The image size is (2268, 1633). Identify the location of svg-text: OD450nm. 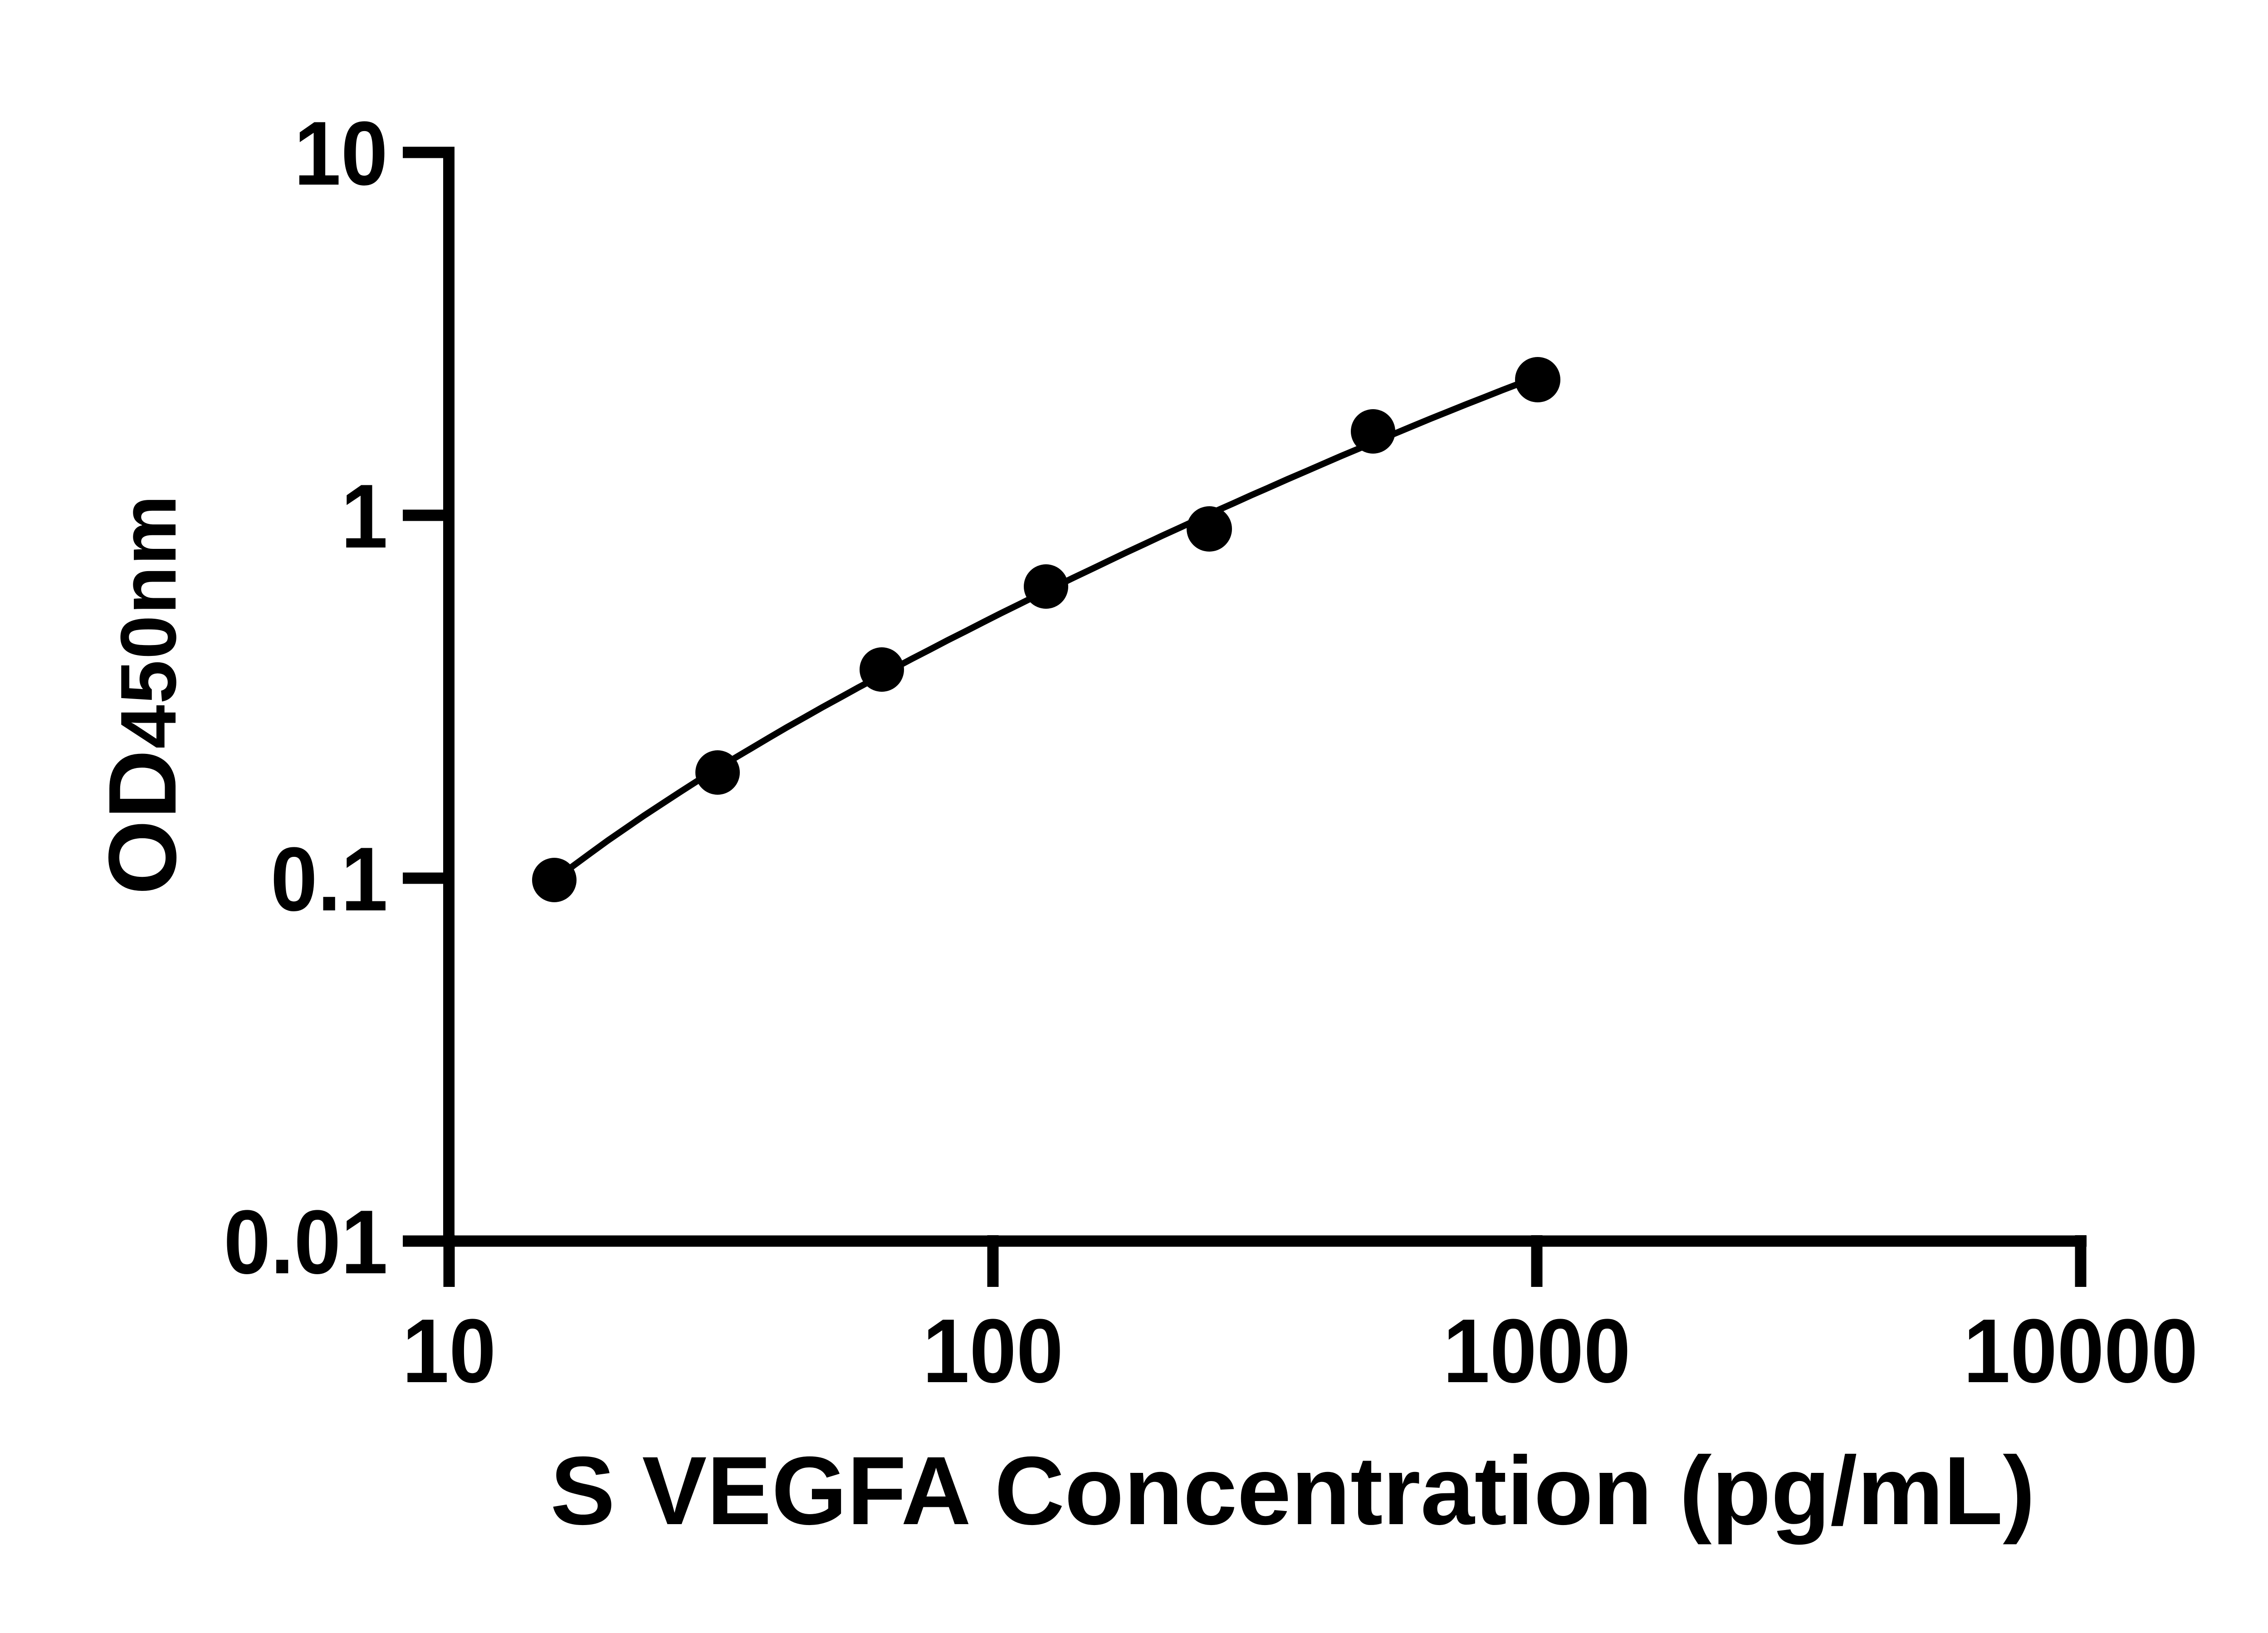
(142, 694).